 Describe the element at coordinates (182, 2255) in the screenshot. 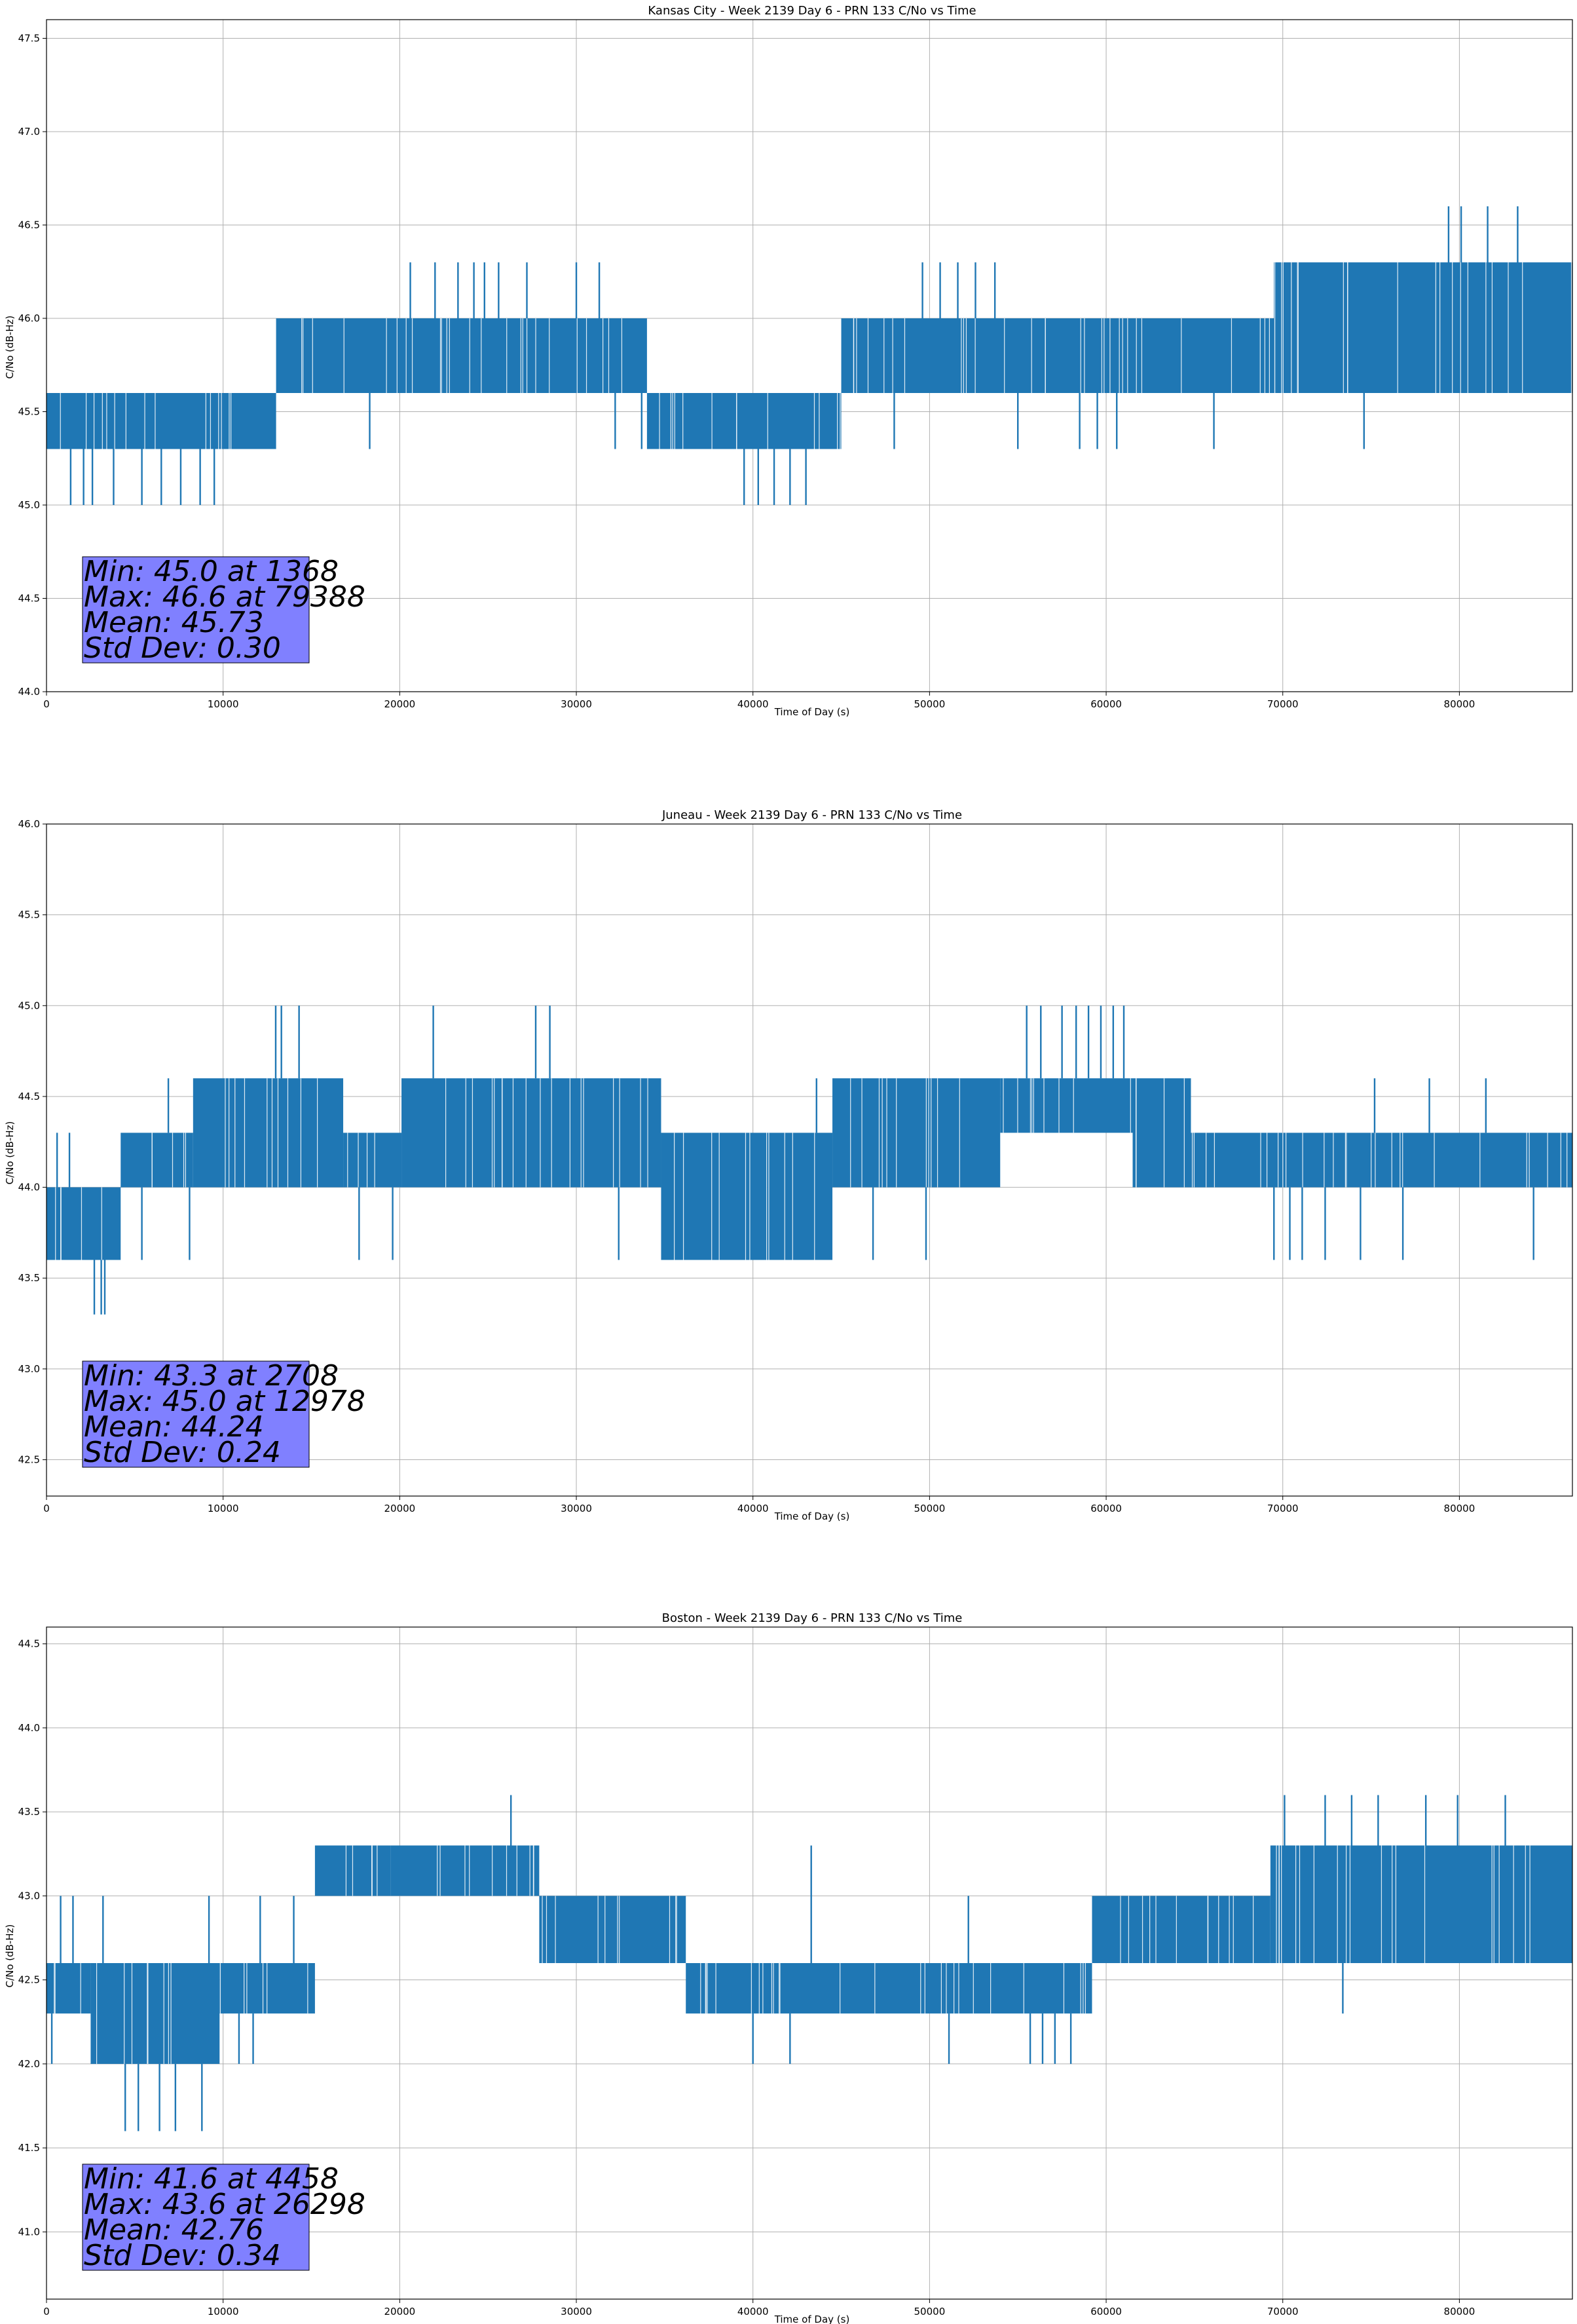

I see `stats-std-dev: Std Dev: 0.34` at that location.